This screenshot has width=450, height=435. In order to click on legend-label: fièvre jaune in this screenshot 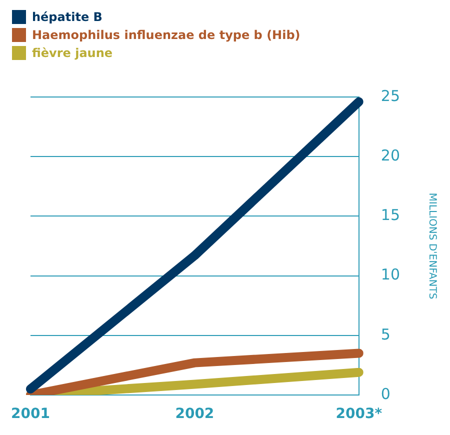, I will do `click(72, 53)`.